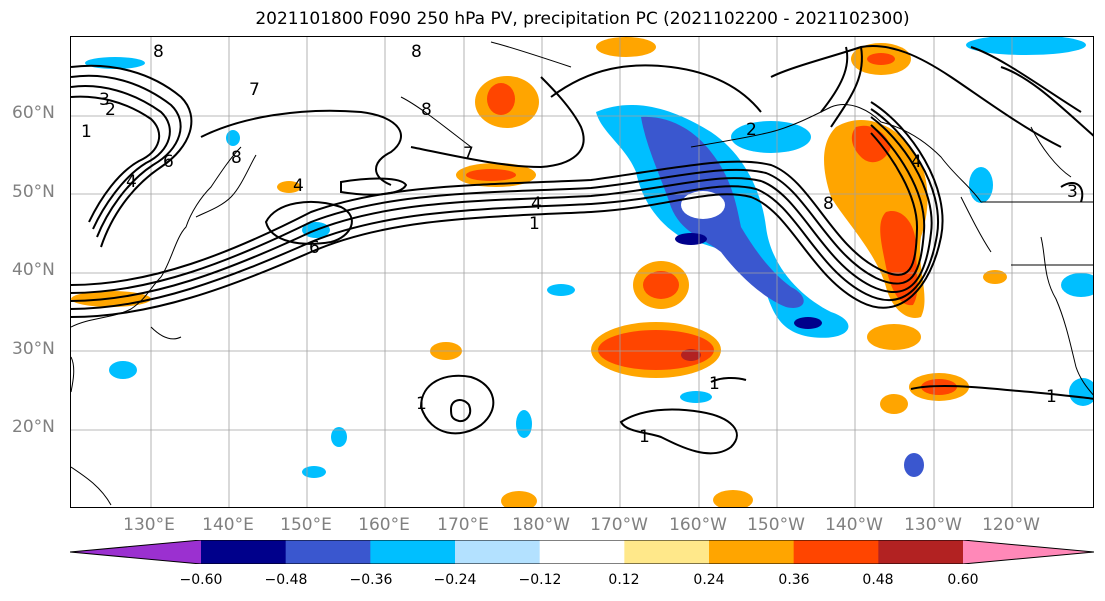 Image resolution: width=1105 pixels, height=601 pixels. I want to click on lon-label: 150°E, so click(306, 525).